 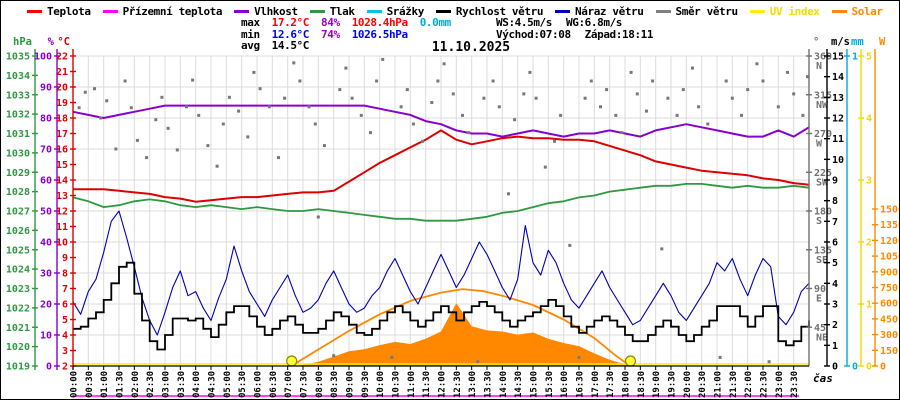 What do you see at coordinates (18, 231) in the screenshot?
I see `axis-tick-label: 1026` at bounding box center [18, 231].